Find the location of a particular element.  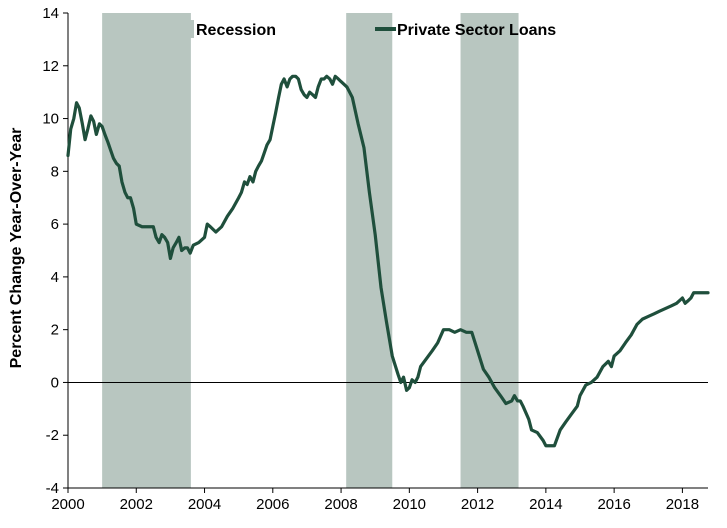

legend-recession-swatch is located at coordinates (181, 29).